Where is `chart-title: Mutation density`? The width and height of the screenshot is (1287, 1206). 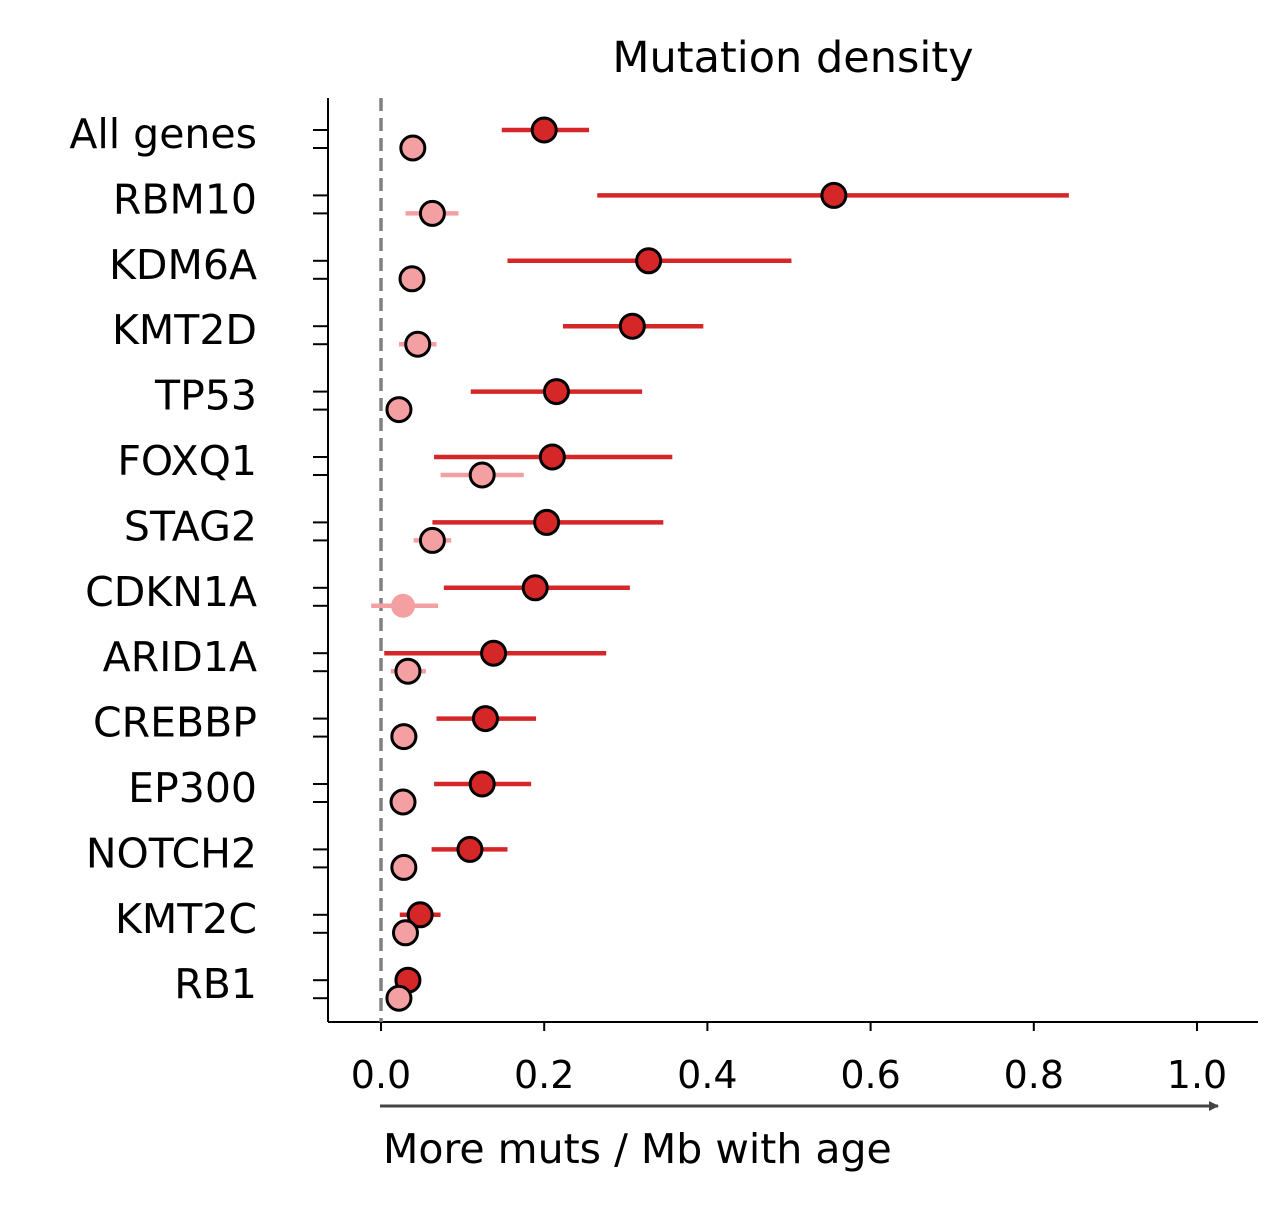 chart-title: Mutation density is located at coordinates (792, 58).